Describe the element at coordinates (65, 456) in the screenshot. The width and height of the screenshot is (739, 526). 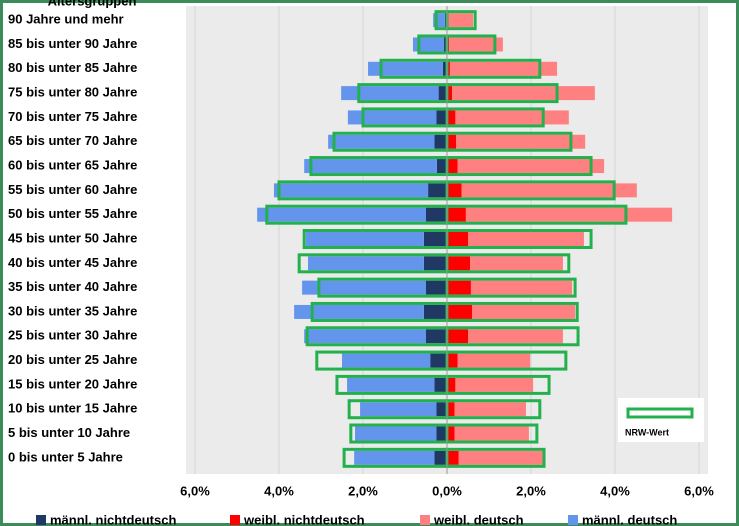
I see `y-tick-label: 0 bis unter 5 Jahre` at that location.